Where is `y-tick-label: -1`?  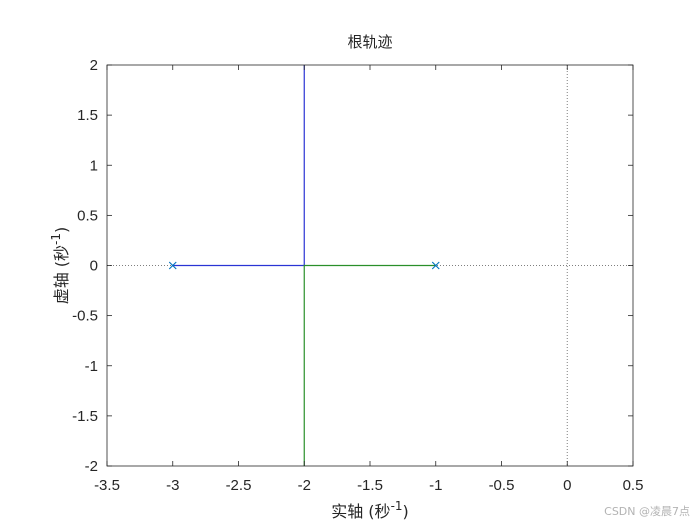
y-tick-label: -1 is located at coordinates (91, 366).